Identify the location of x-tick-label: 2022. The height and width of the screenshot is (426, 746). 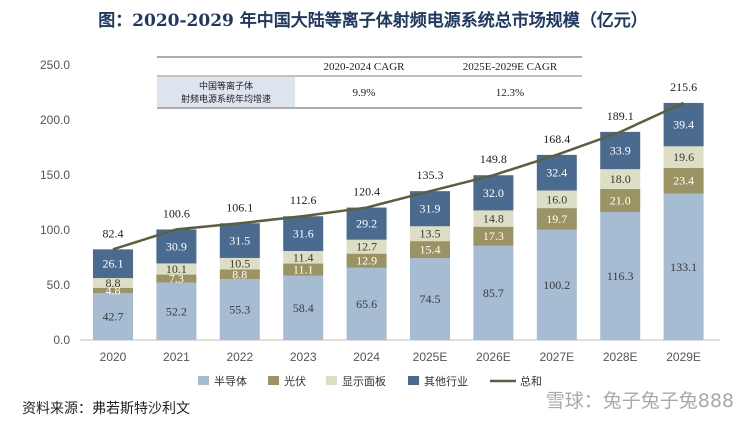
(239, 357).